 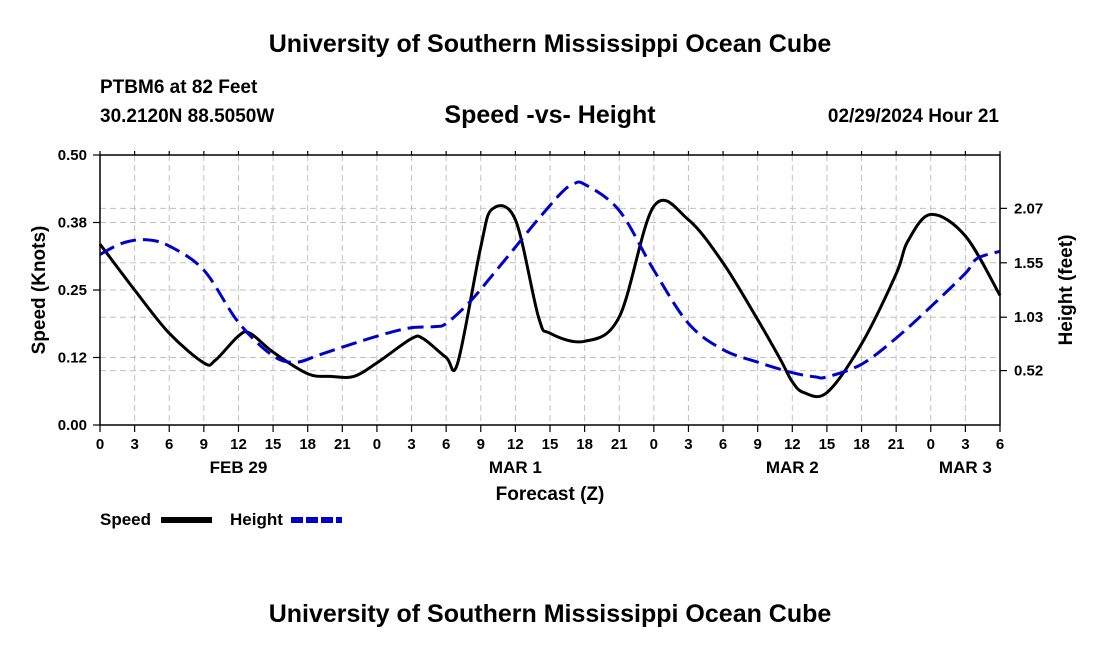 What do you see at coordinates (515, 467) in the screenshot?
I see `day-label: MAR 1` at bounding box center [515, 467].